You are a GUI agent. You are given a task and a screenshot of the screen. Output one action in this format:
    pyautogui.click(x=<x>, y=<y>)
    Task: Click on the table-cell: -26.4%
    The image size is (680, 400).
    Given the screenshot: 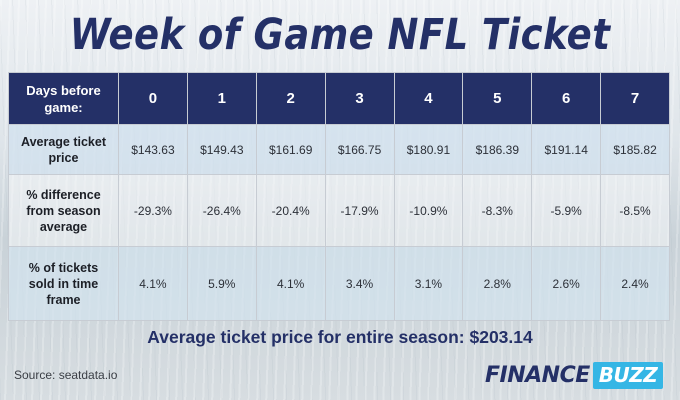 What is the action you would take?
    pyautogui.click(x=221, y=210)
    